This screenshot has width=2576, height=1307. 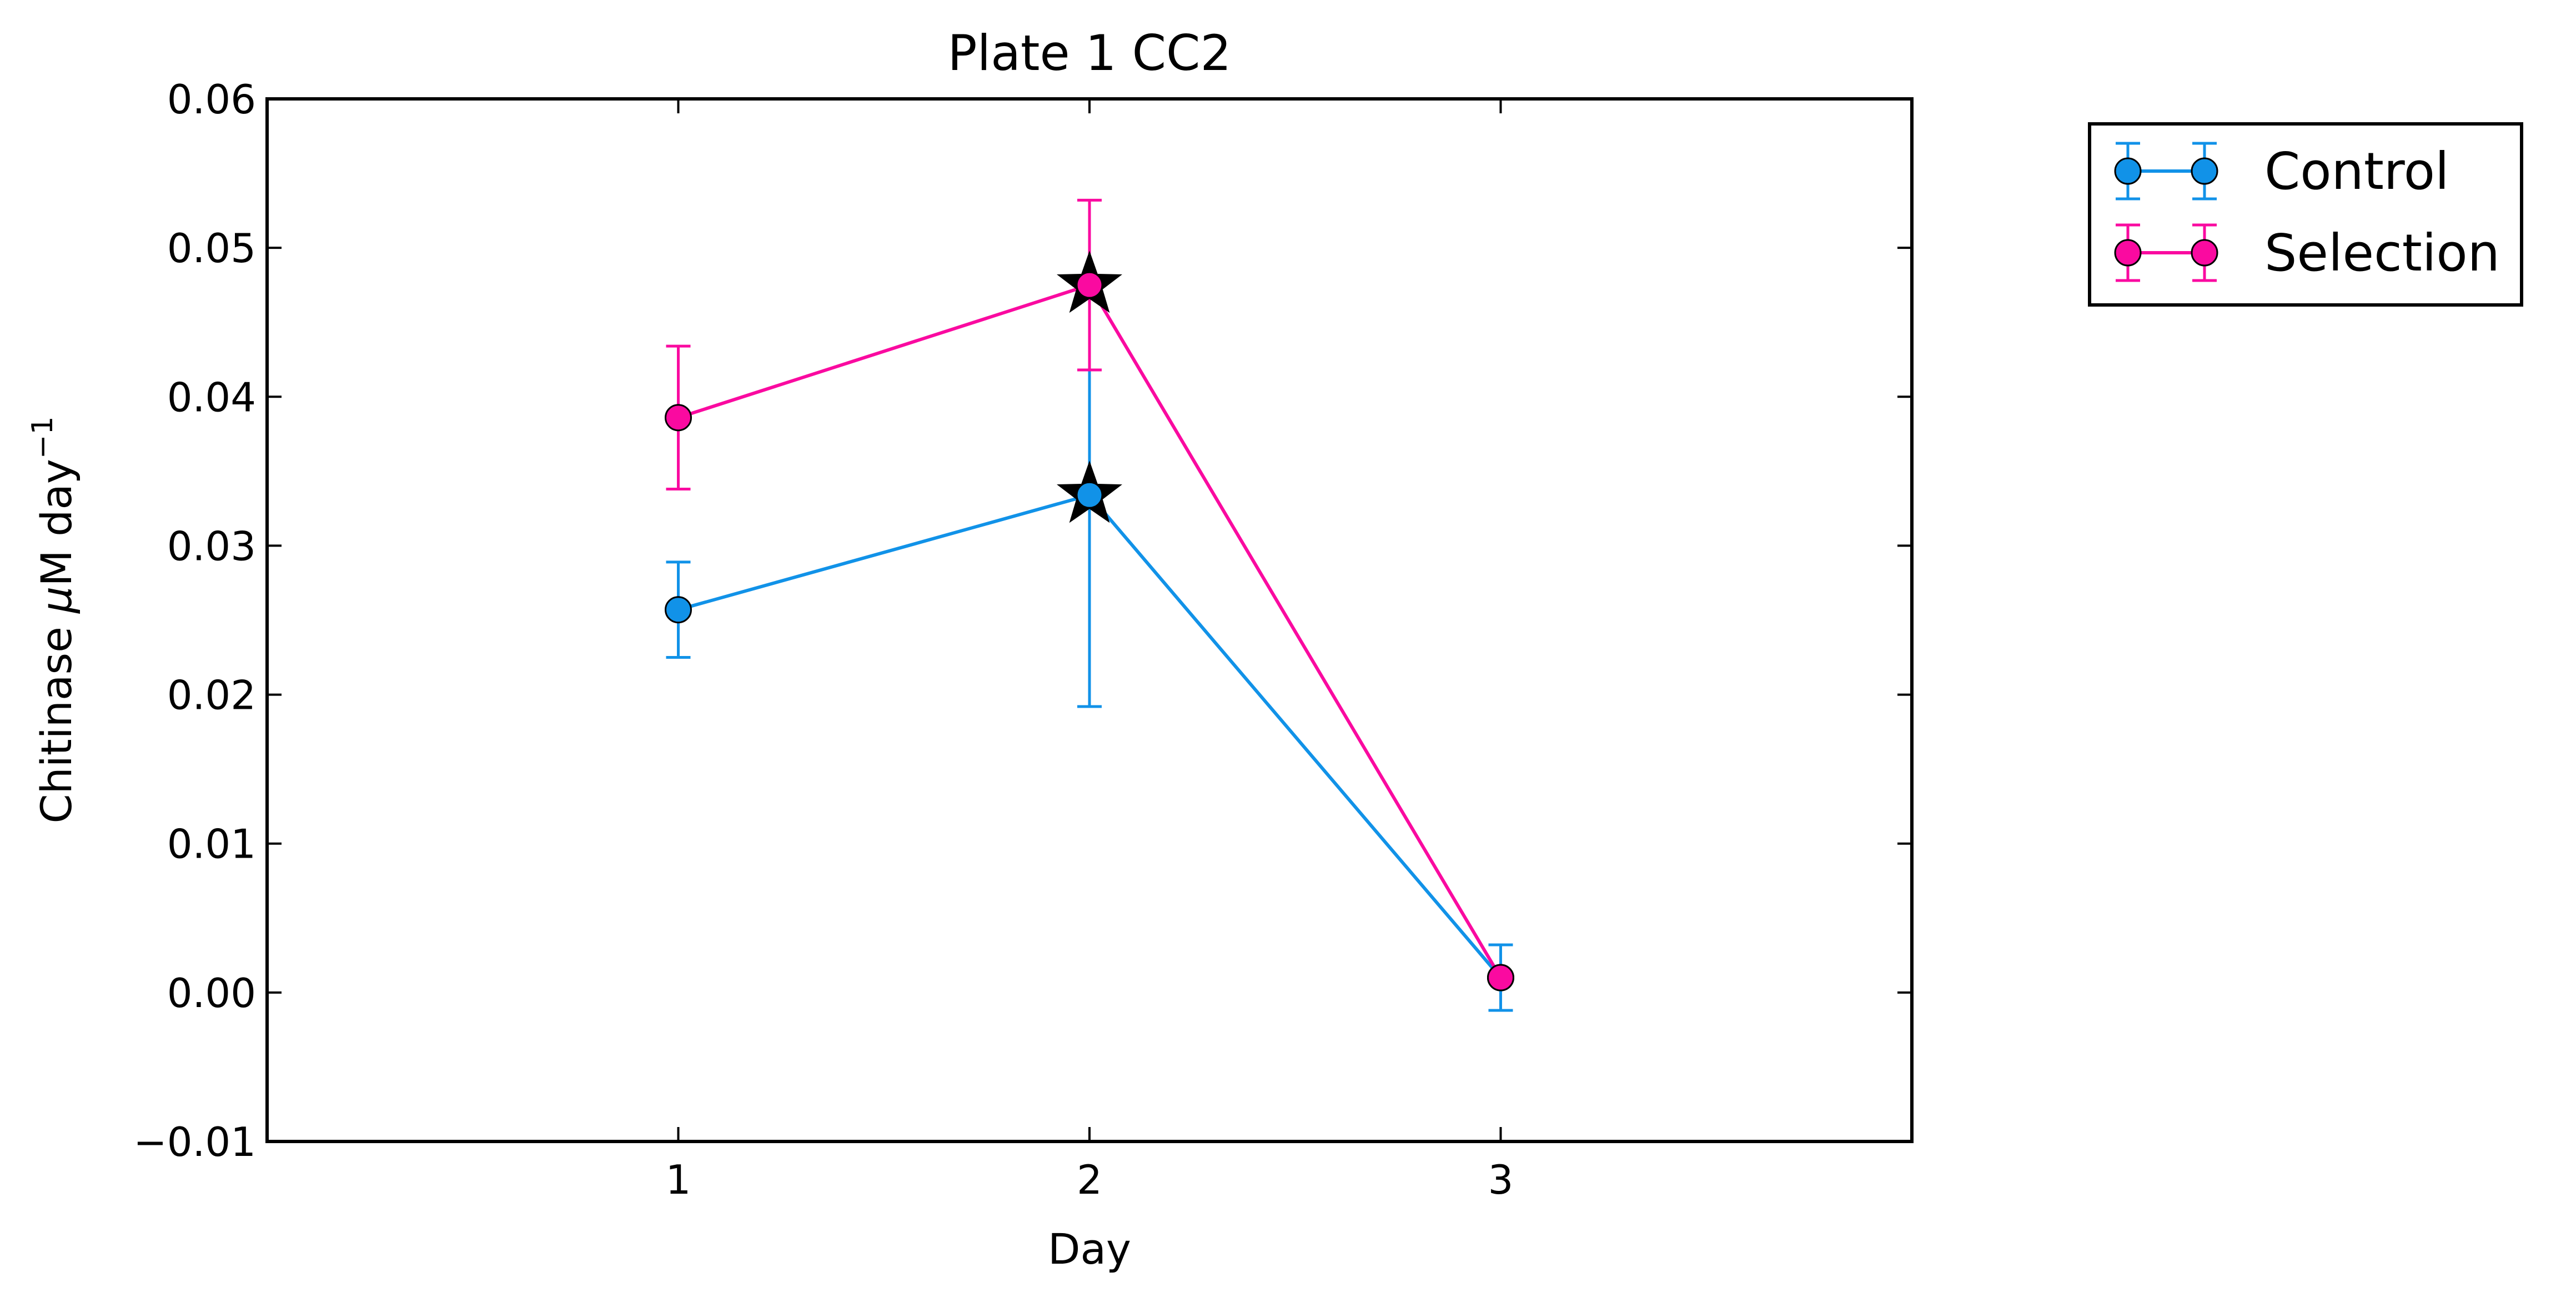 I want to click on y-tick-label: 0.04, so click(x=211, y=397).